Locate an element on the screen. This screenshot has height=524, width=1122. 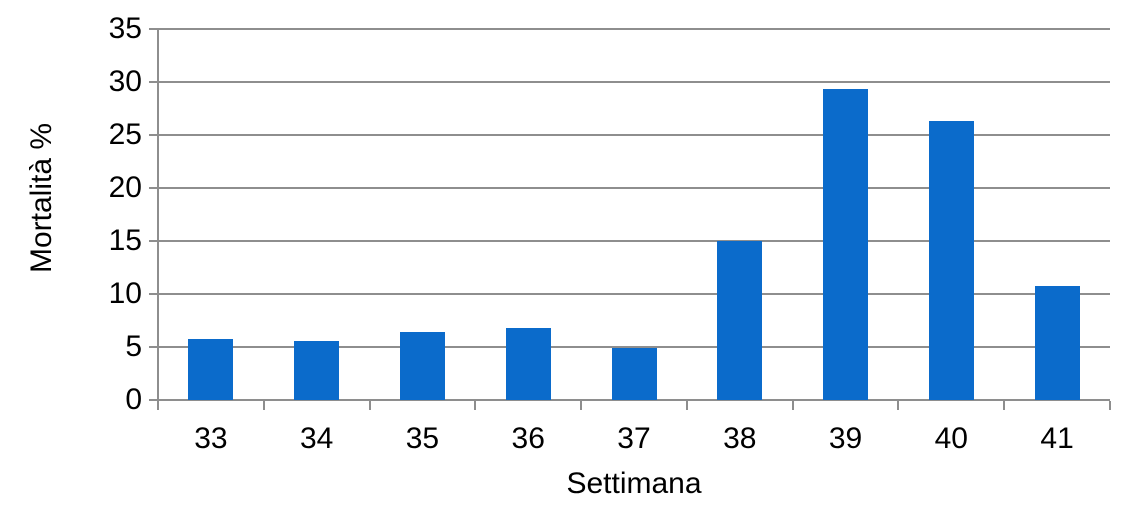
y-tick-label-20: 20 is located at coordinates (125, 187).